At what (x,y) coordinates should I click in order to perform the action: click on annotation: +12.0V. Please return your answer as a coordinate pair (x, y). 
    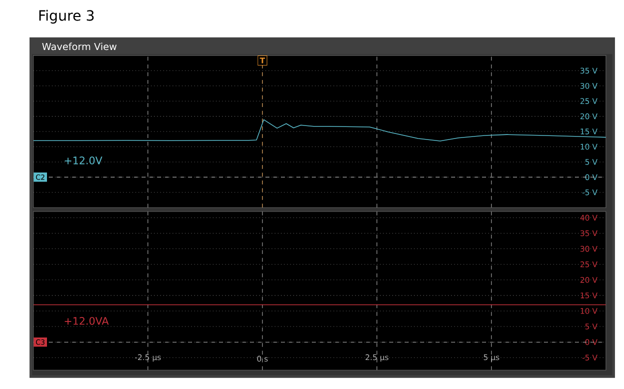
    Looking at the image, I should click on (83, 160).